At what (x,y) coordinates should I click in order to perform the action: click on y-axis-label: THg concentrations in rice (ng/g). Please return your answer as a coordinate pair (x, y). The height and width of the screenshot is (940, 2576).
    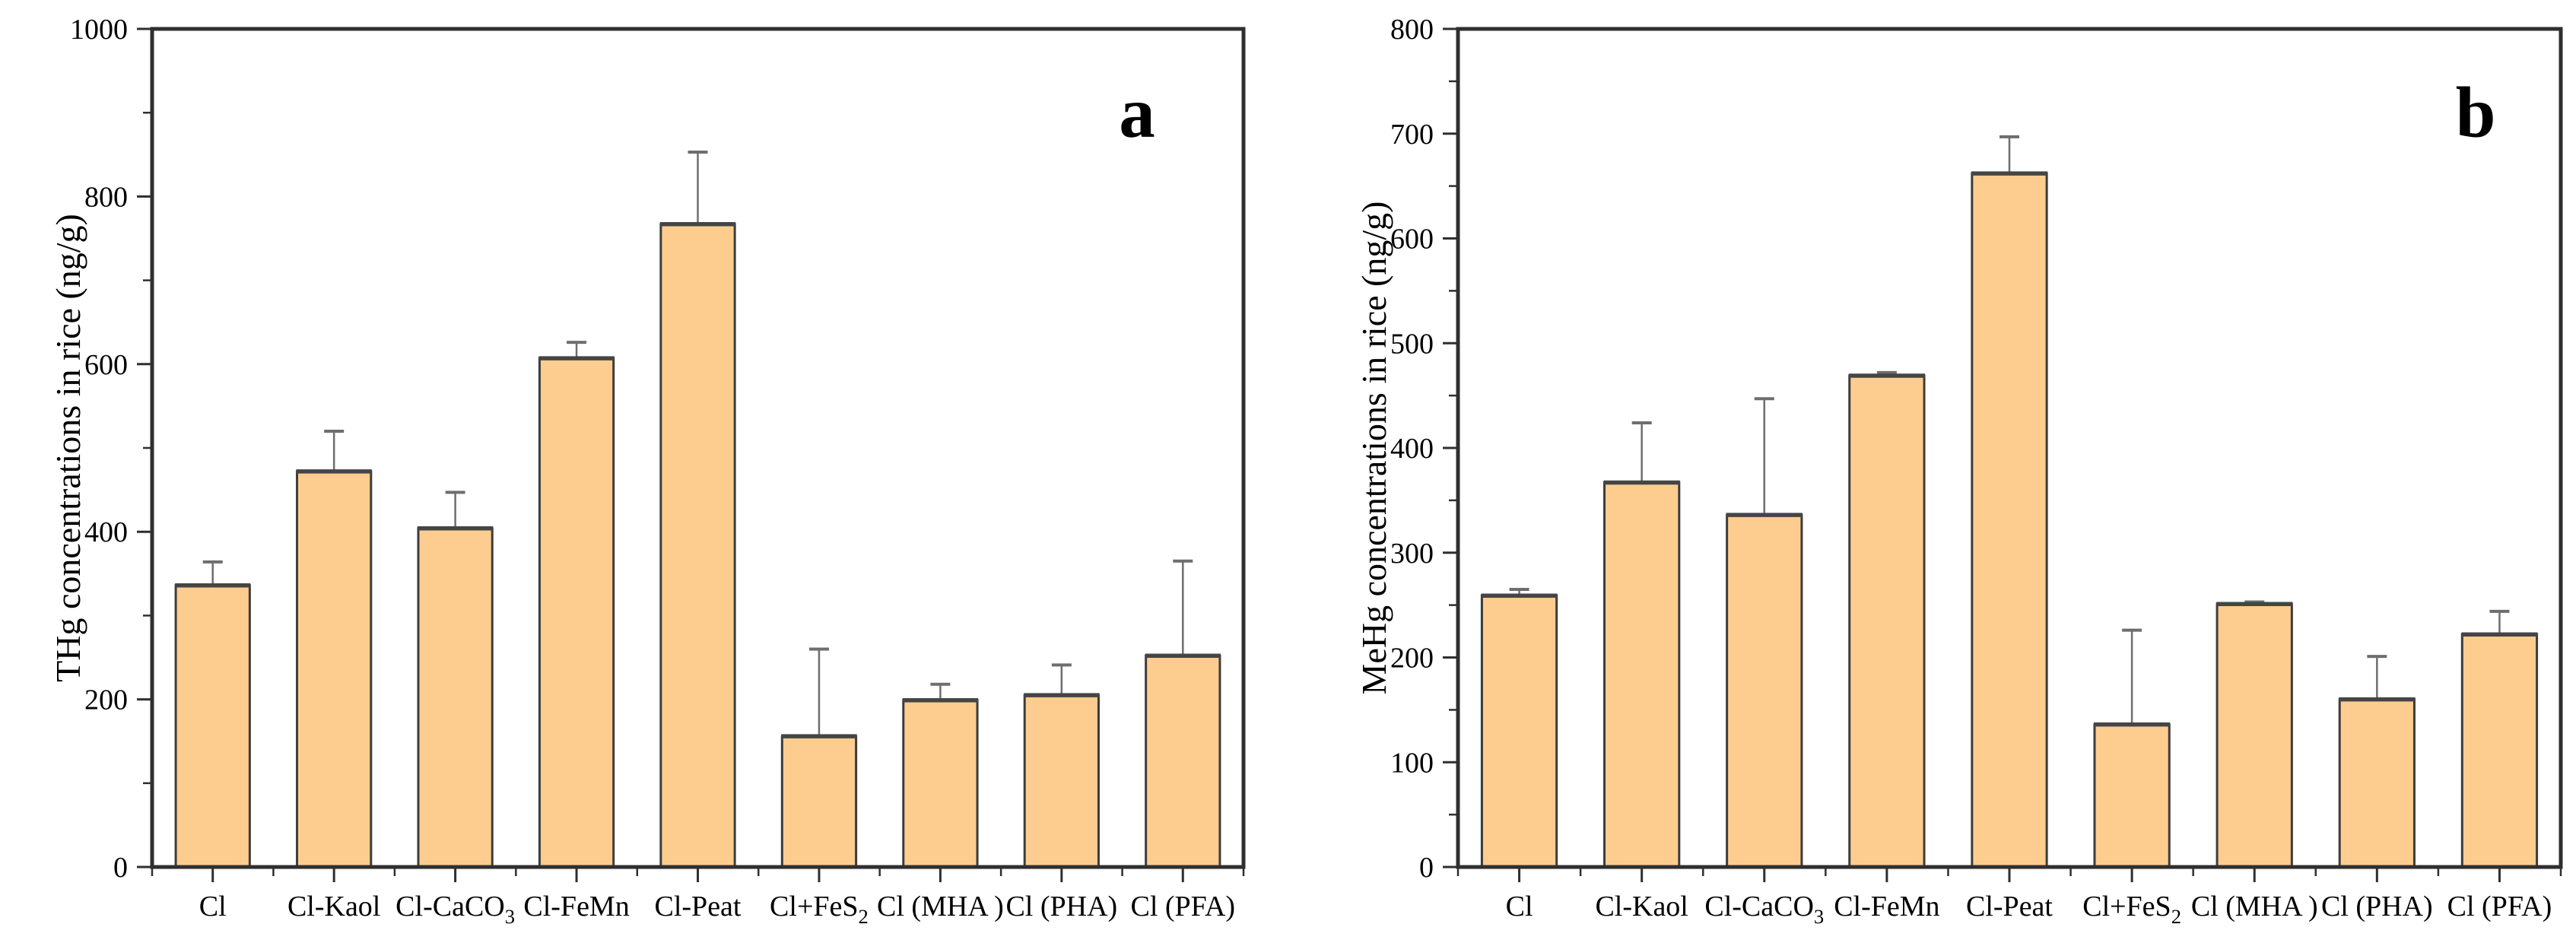
    Looking at the image, I should click on (68, 448).